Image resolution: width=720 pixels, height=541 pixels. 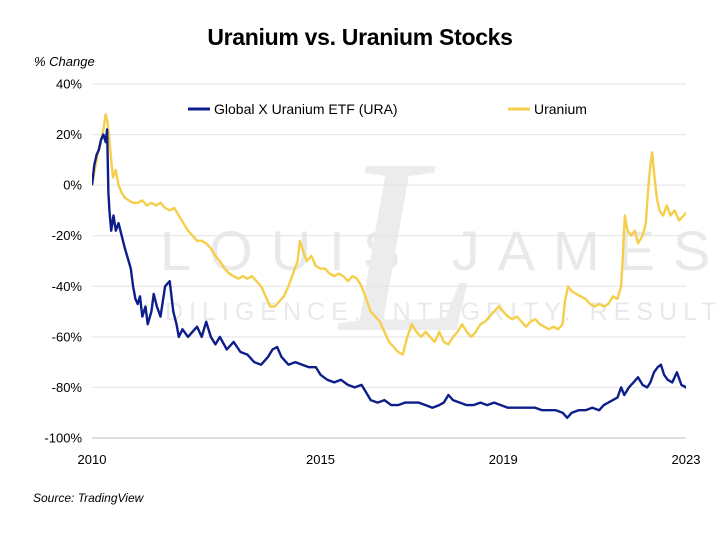 What do you see at coordinates (63, 261) in the screenshot?
I see `y-axis: 40% 20% 0% -20% -40% -60% -80% -100%` at bounding box center [63, 261].